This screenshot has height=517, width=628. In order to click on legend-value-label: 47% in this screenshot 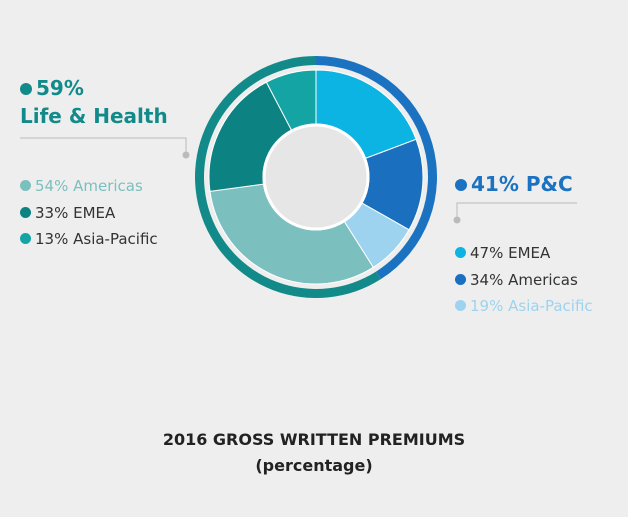, I will do `click(487, 253)`.